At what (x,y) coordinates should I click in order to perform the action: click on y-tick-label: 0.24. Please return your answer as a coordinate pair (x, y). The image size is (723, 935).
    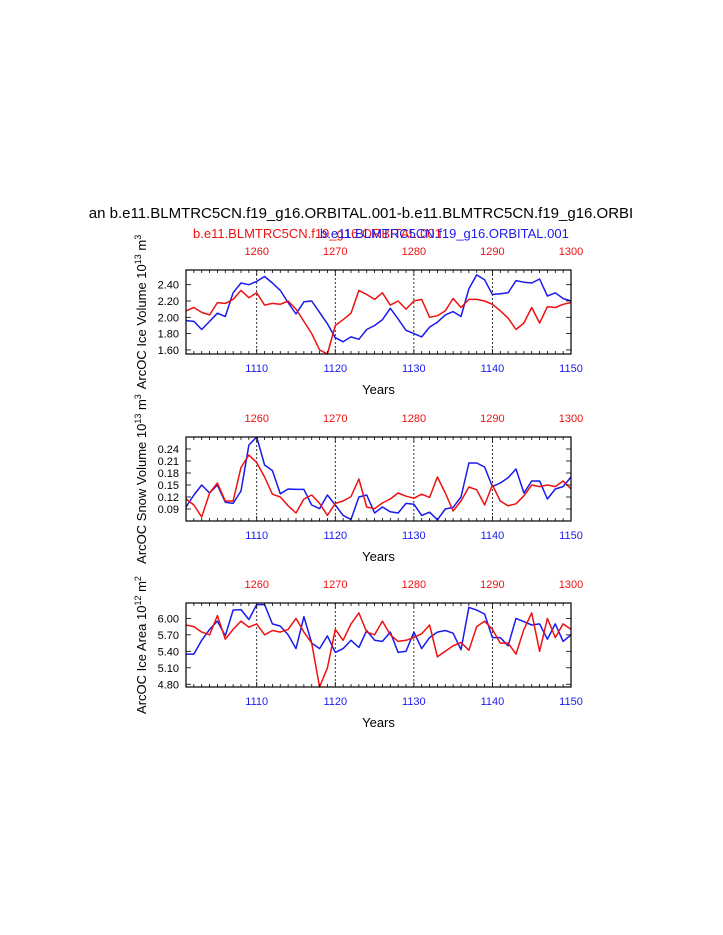
    Looking at the image, I should click on (168, 450).